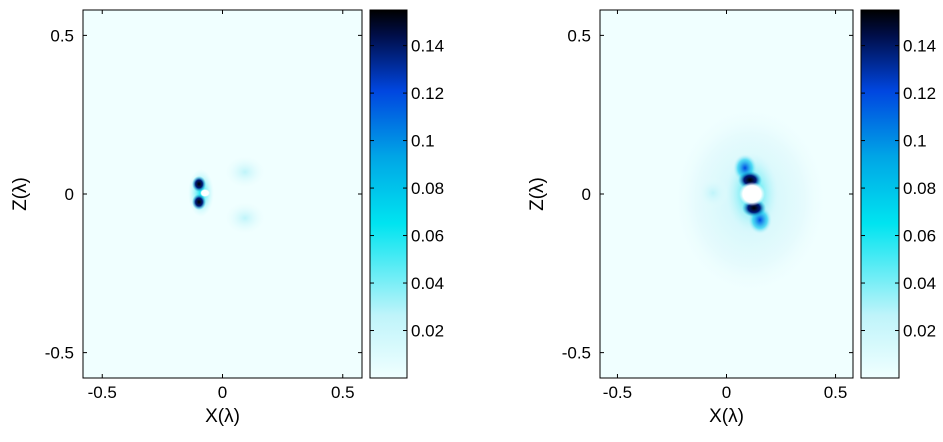  I want to click on left-x-tick-label: 0.5, so click(343, 392).